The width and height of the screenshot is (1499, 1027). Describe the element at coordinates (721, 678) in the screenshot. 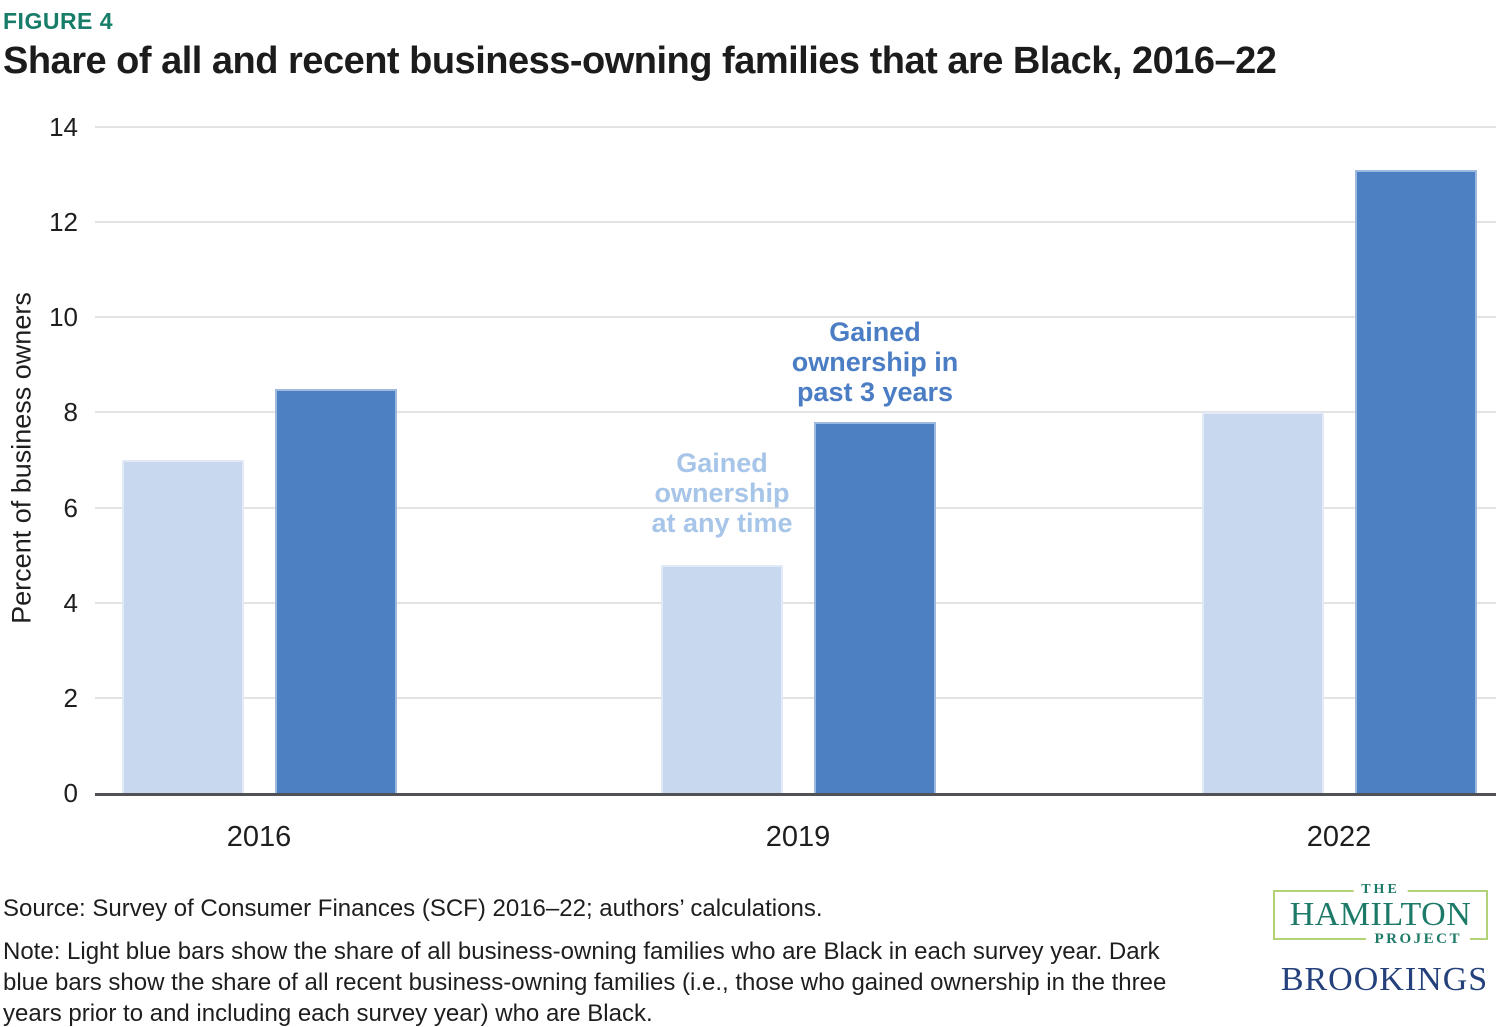

I see `bar-2019-any-time` at that location.